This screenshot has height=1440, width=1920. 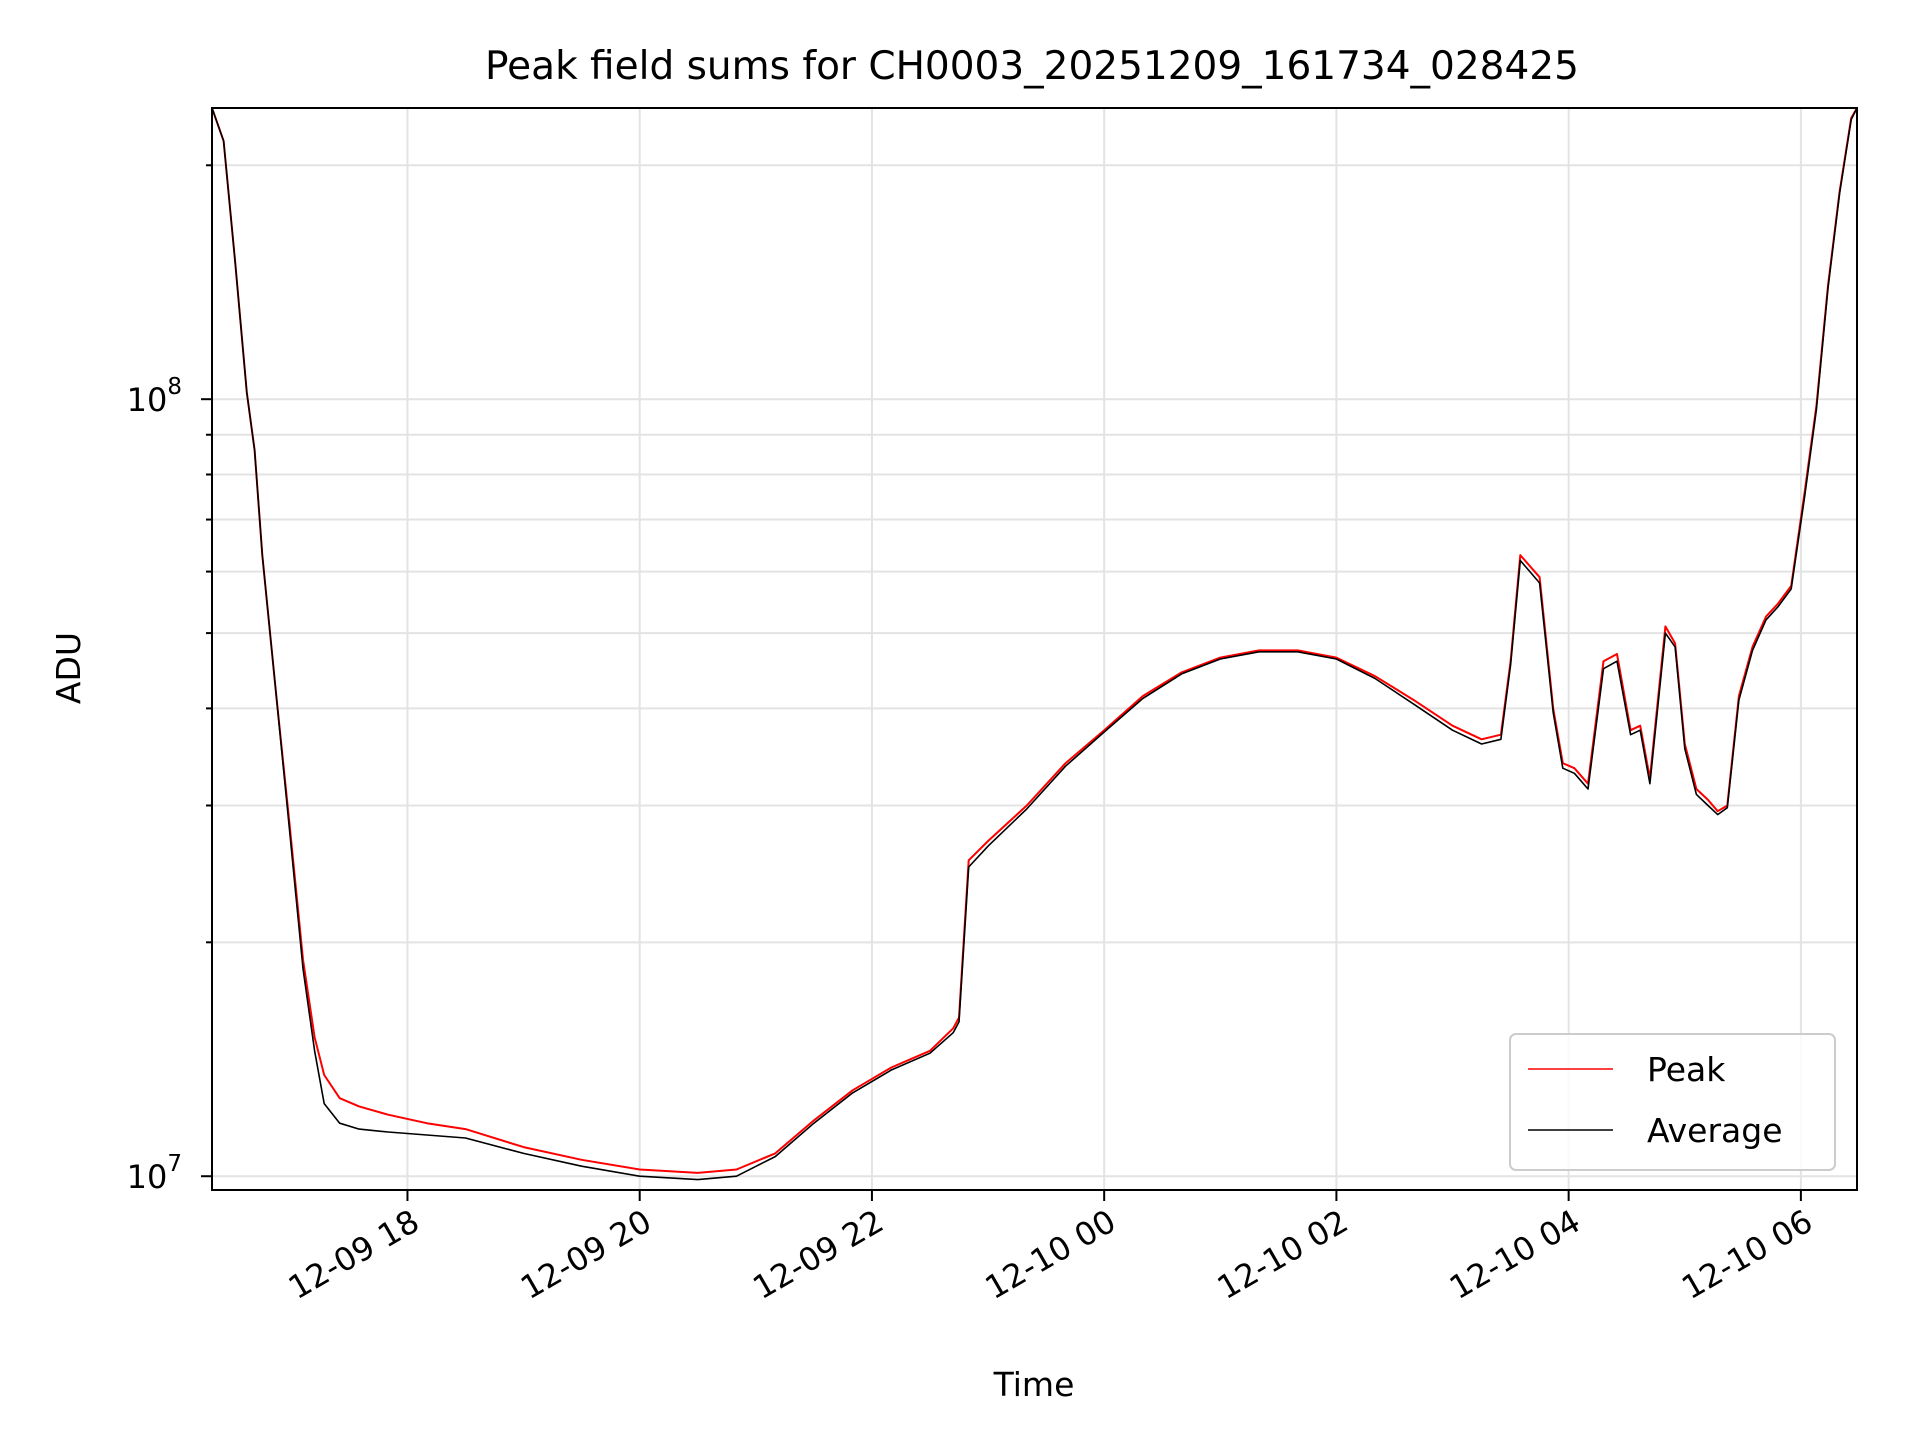 I want to click on legend: Peak Average, so click(x=1672, y=1102).